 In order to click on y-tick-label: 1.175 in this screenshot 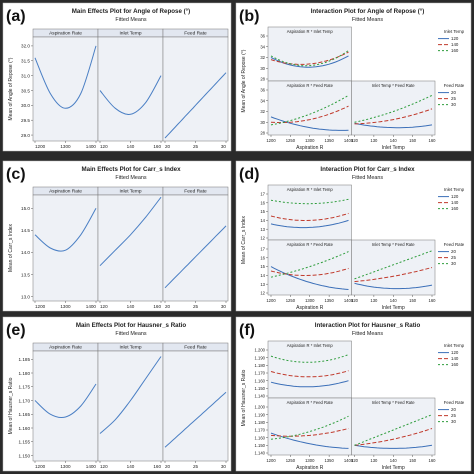, I will do `click(25, 387)`.